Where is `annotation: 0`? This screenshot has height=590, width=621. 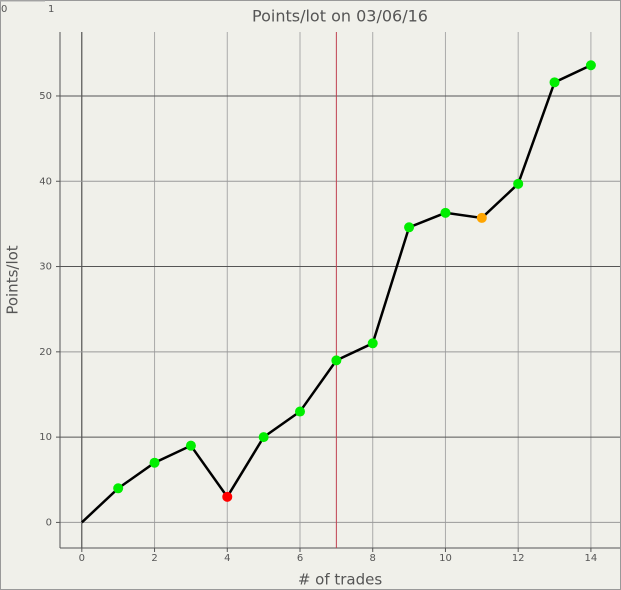
annotation: 0 is located at coordinates (4, 9).